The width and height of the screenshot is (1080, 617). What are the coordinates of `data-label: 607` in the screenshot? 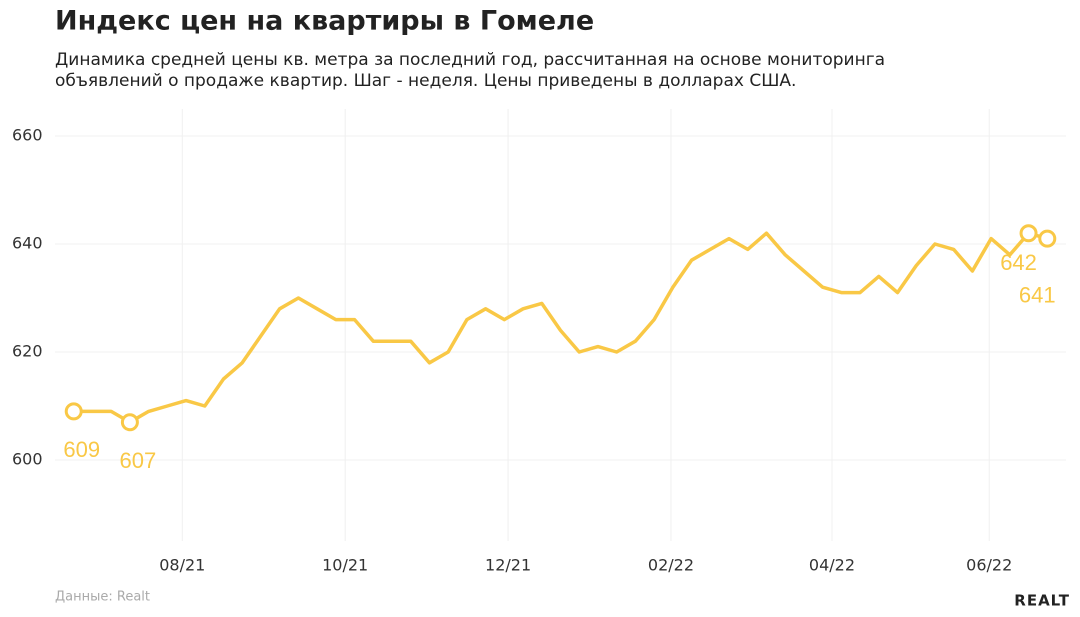 It's located at (138, 460).